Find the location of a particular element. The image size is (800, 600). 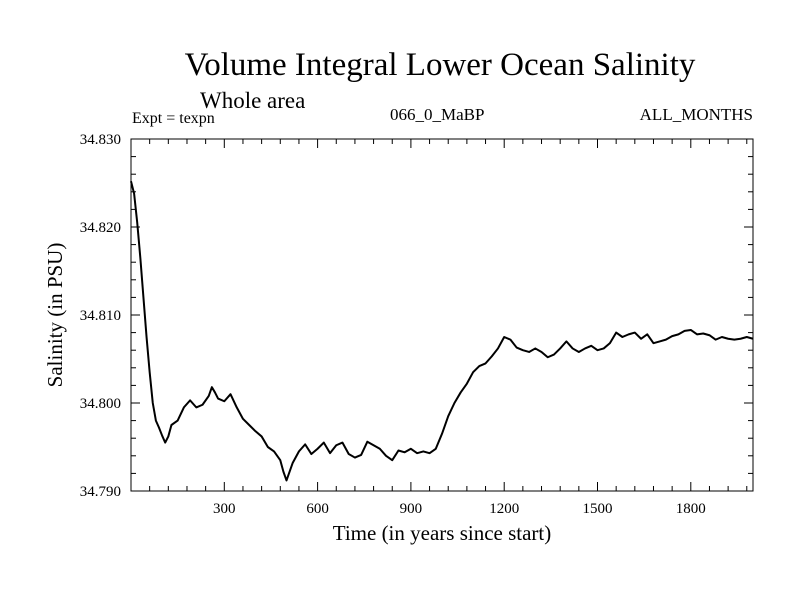

y-tick-label: 34.830 is located at coordinates (100, 140).